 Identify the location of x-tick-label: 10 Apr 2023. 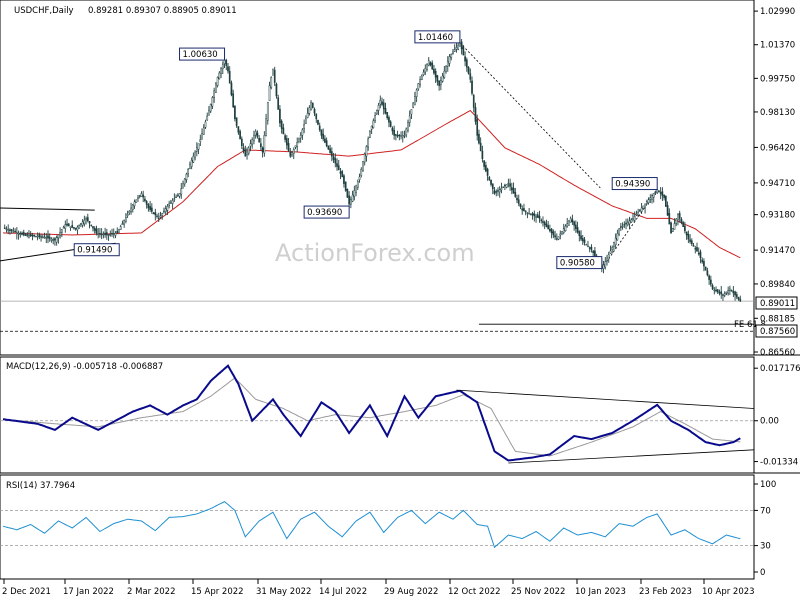
(728, 592).